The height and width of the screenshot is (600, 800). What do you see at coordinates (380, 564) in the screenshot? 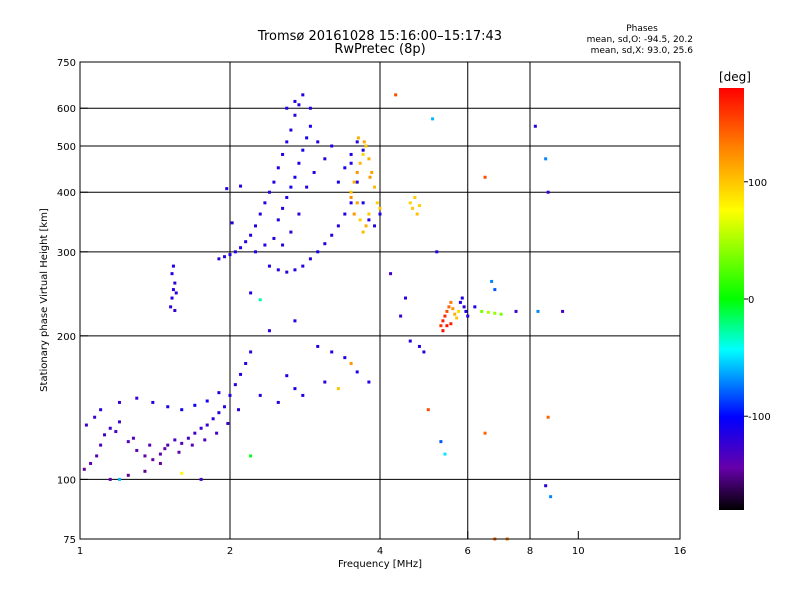
I see `x-axis-label: Frequency [MHz]` at bounding box center [380, 564].